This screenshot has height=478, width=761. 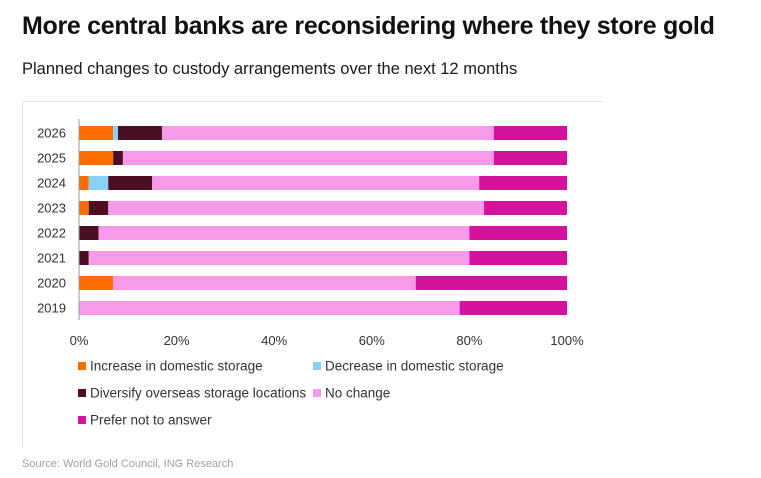 I want to click on legend-label: No change, so click(x=357, y=393).